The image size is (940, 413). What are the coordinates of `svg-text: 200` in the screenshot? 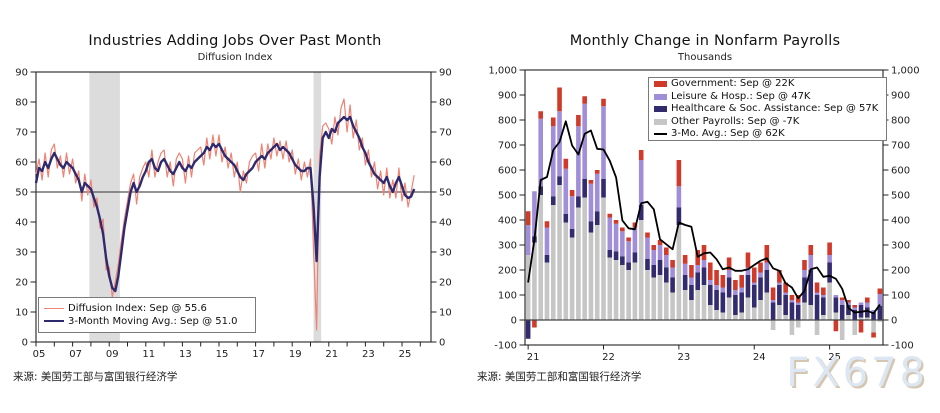 It's located at (507, 271).